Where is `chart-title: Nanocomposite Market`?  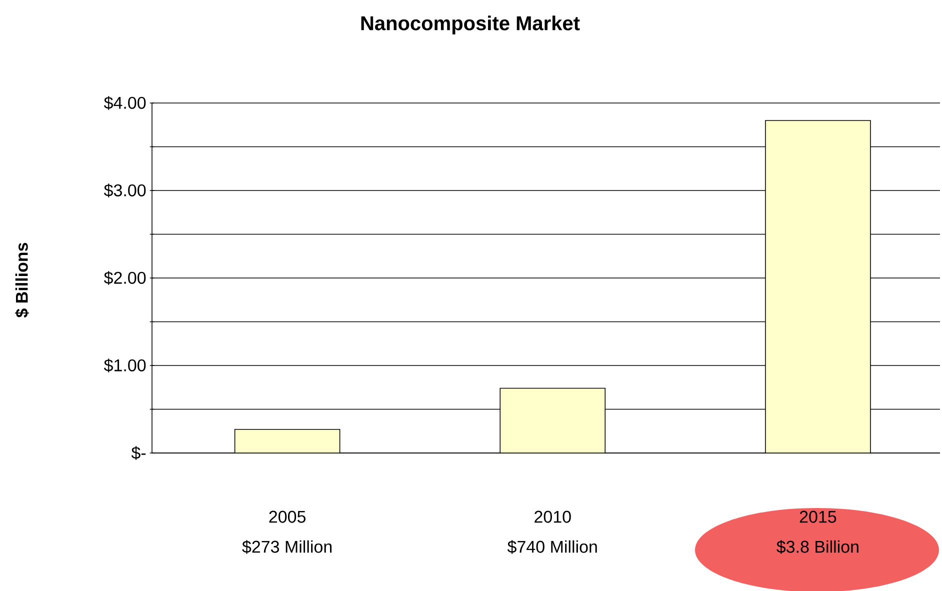
chart-title: Nanocomposite Market is located at coordinates (470, 25).